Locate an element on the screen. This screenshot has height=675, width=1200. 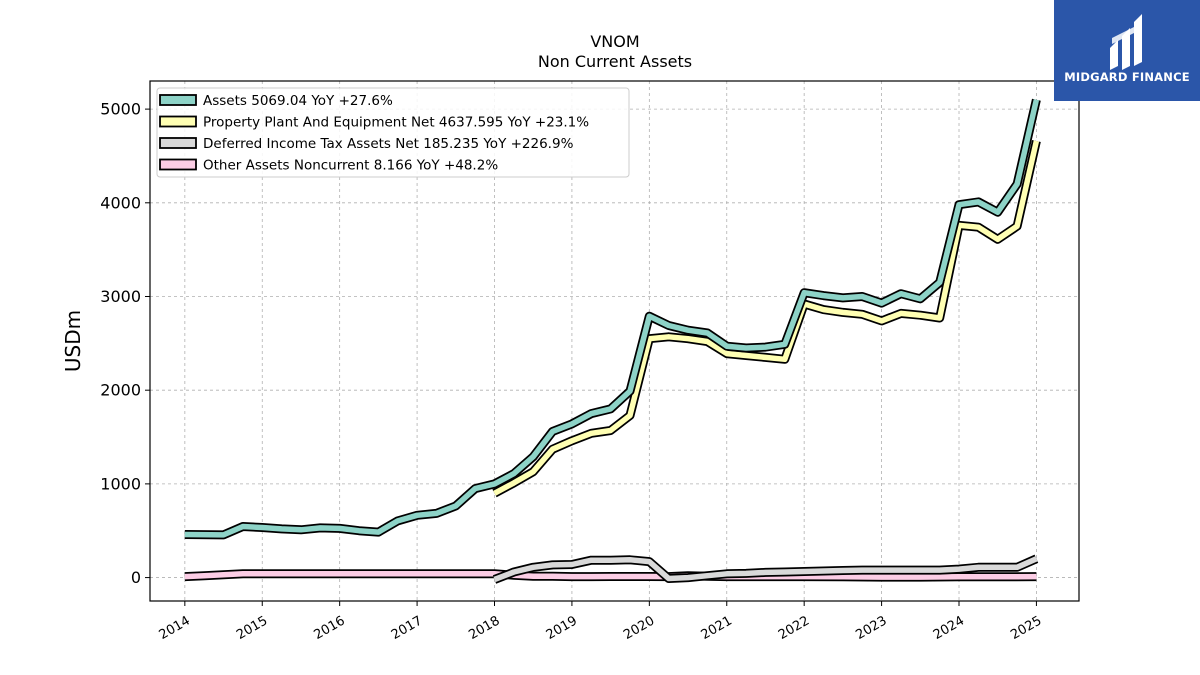
y-tick-label: 2000 is located at coordinates (120, 390).